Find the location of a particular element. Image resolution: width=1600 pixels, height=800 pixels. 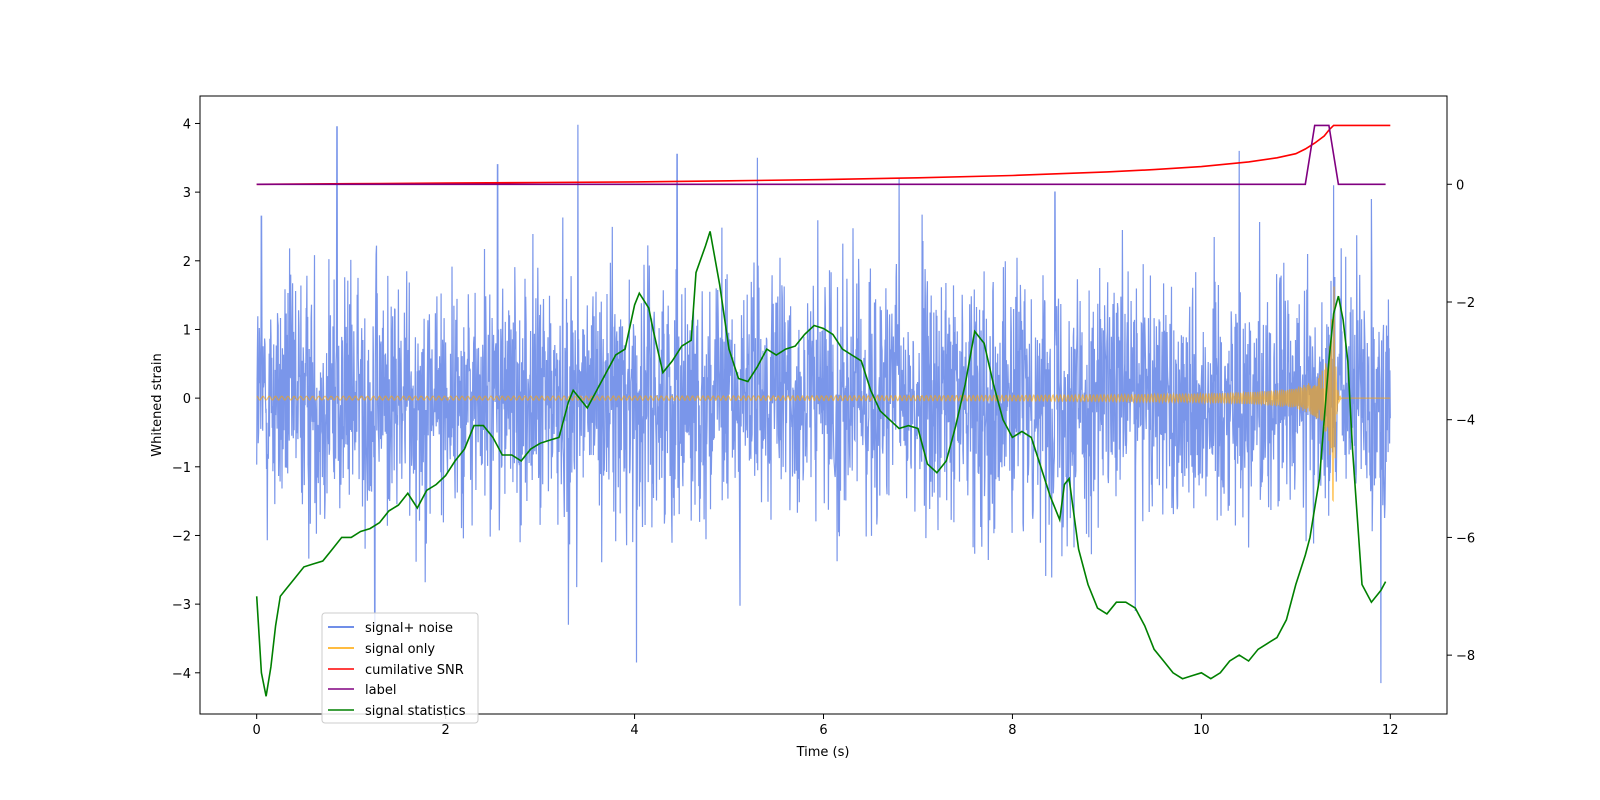

x-tick-label: 4 is located at coordinates (634, 730).